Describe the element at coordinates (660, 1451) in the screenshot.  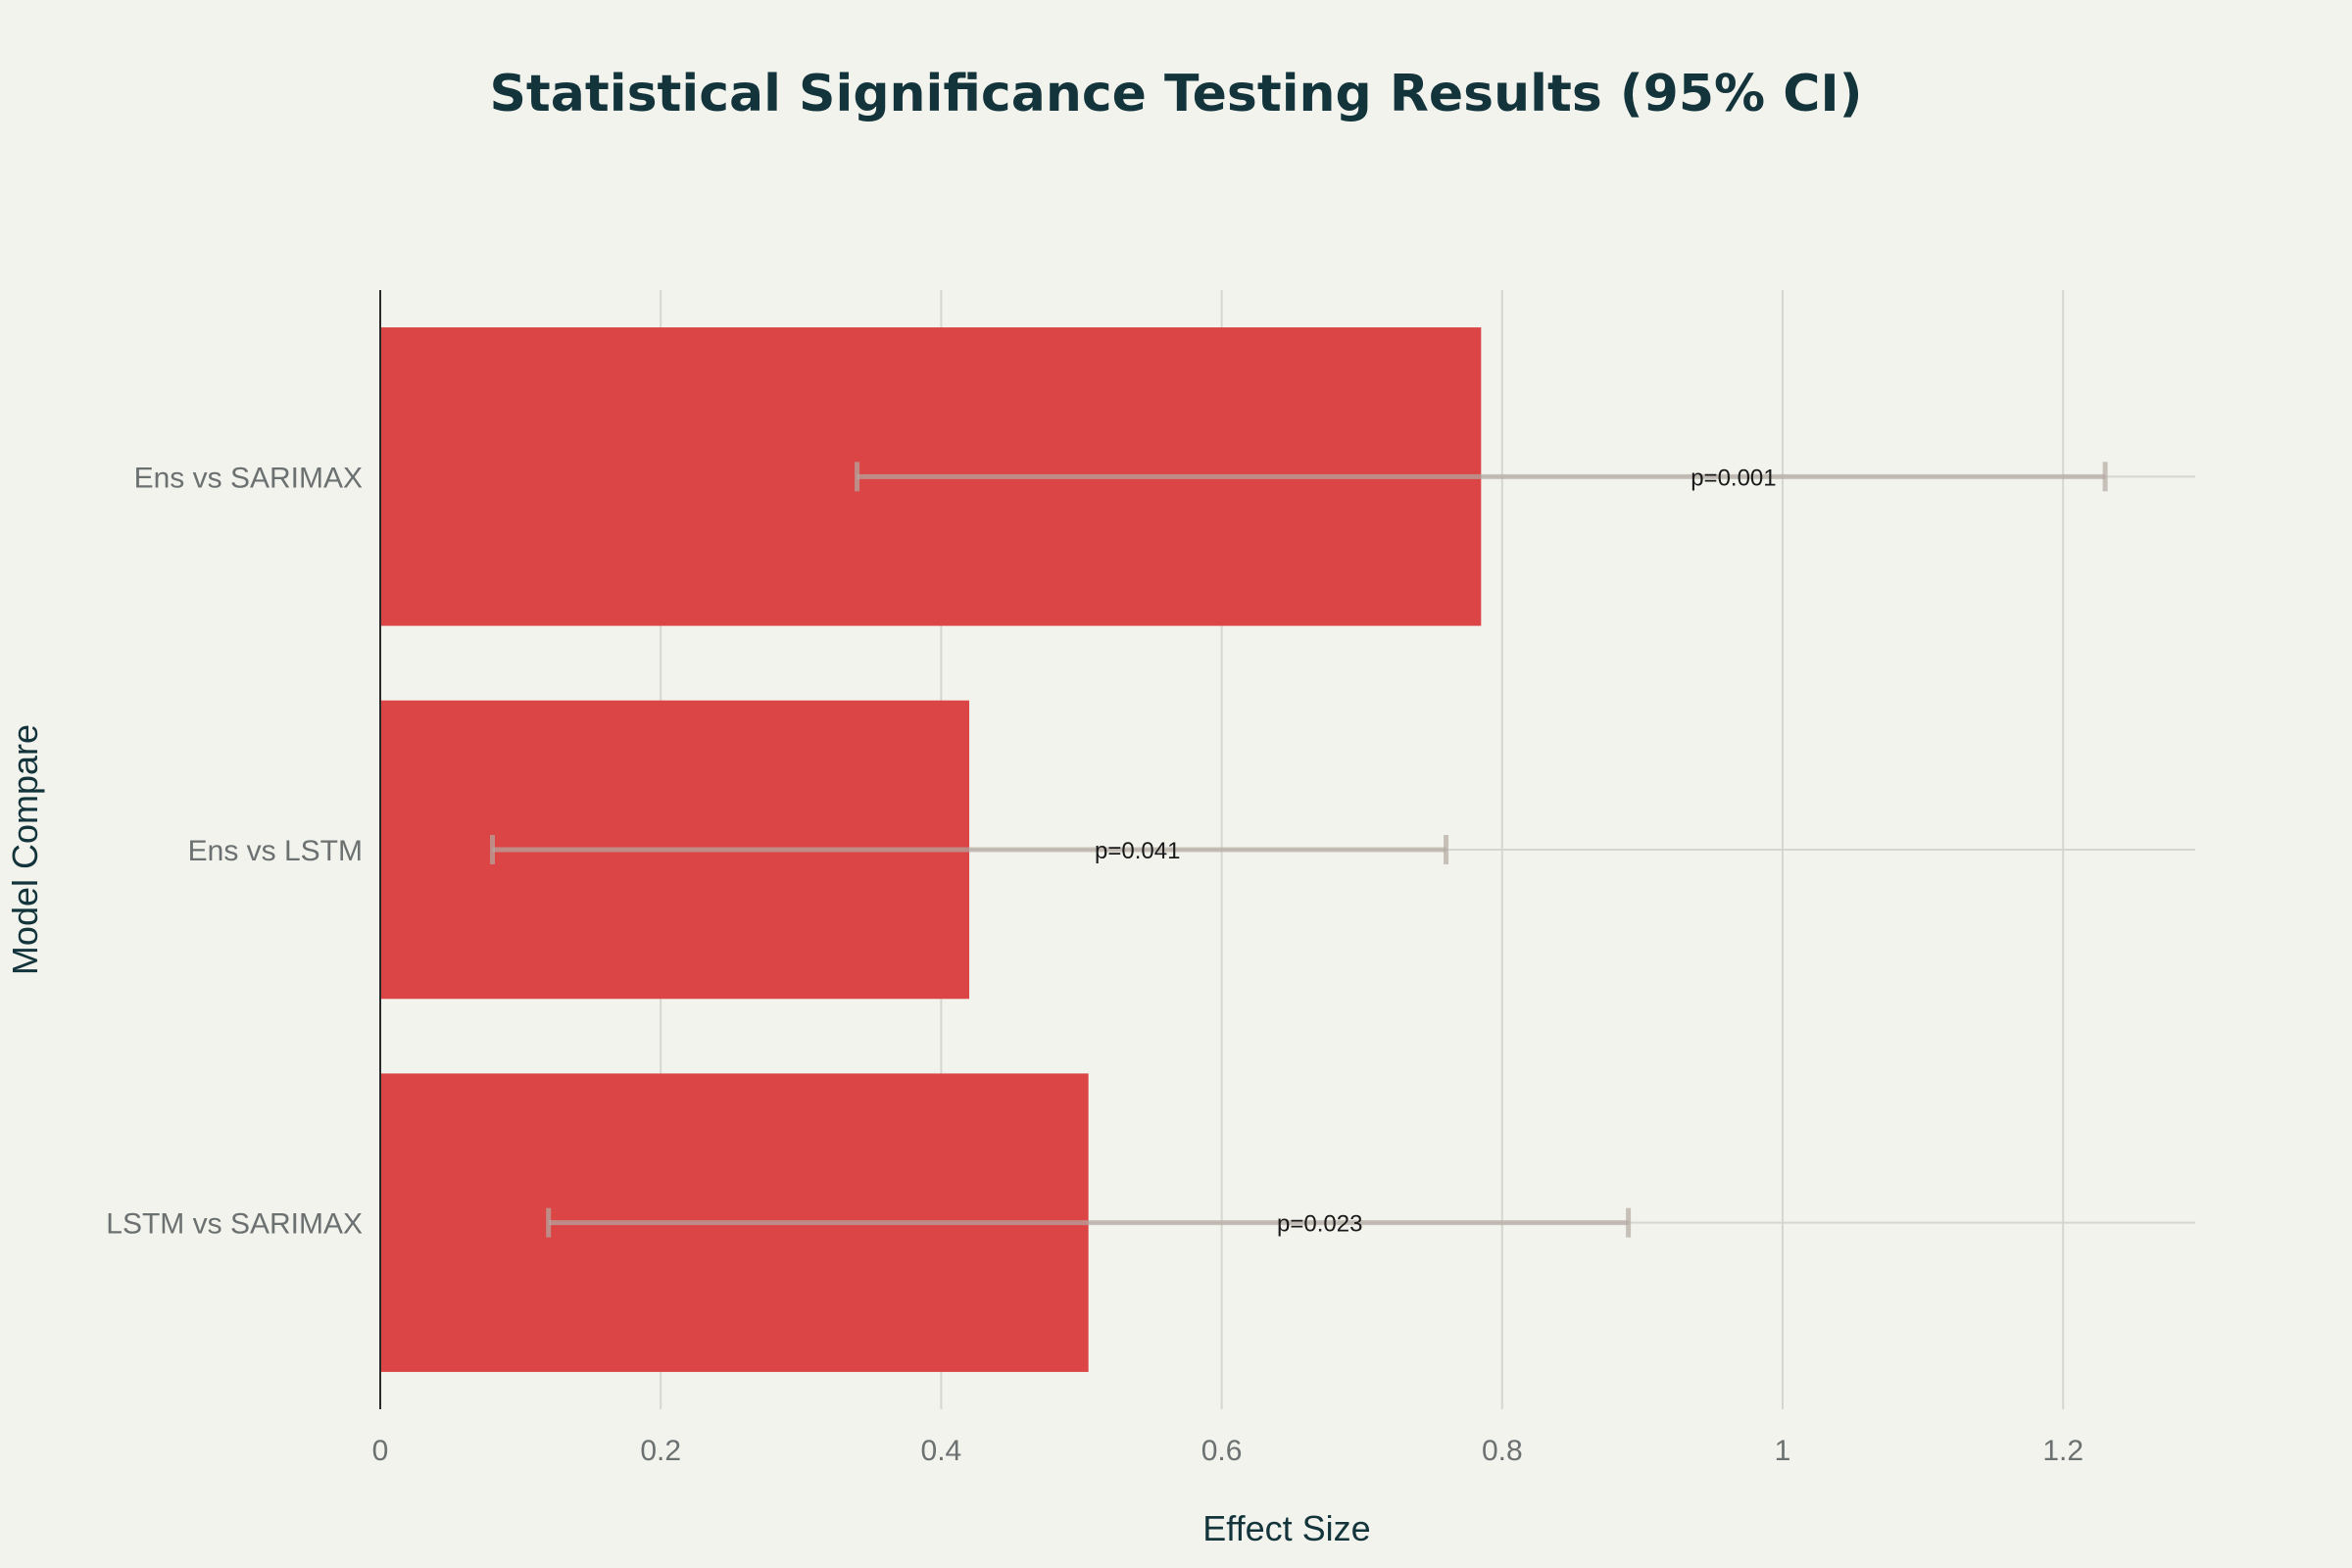
I see `x-tick-label: 0.2` at that location.